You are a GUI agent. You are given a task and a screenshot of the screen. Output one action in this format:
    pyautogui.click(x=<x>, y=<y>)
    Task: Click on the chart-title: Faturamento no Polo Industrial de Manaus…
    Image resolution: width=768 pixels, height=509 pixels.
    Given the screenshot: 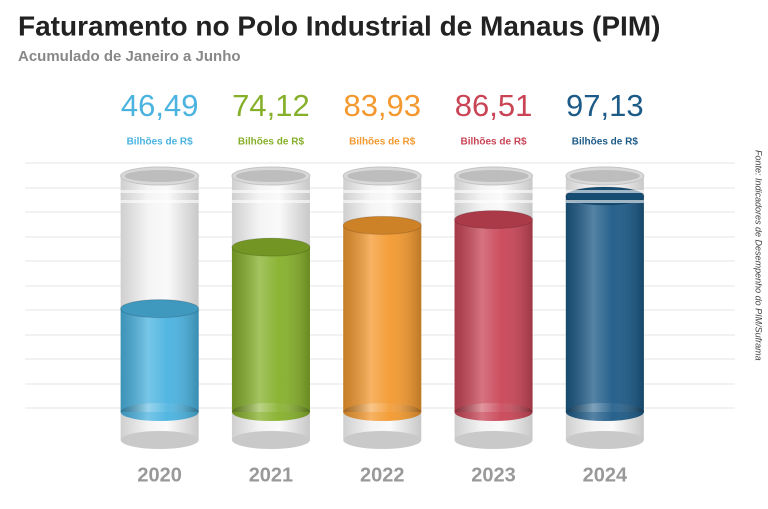 What is the action you would take?
    pyautogui.click(x=339, y=25)
    